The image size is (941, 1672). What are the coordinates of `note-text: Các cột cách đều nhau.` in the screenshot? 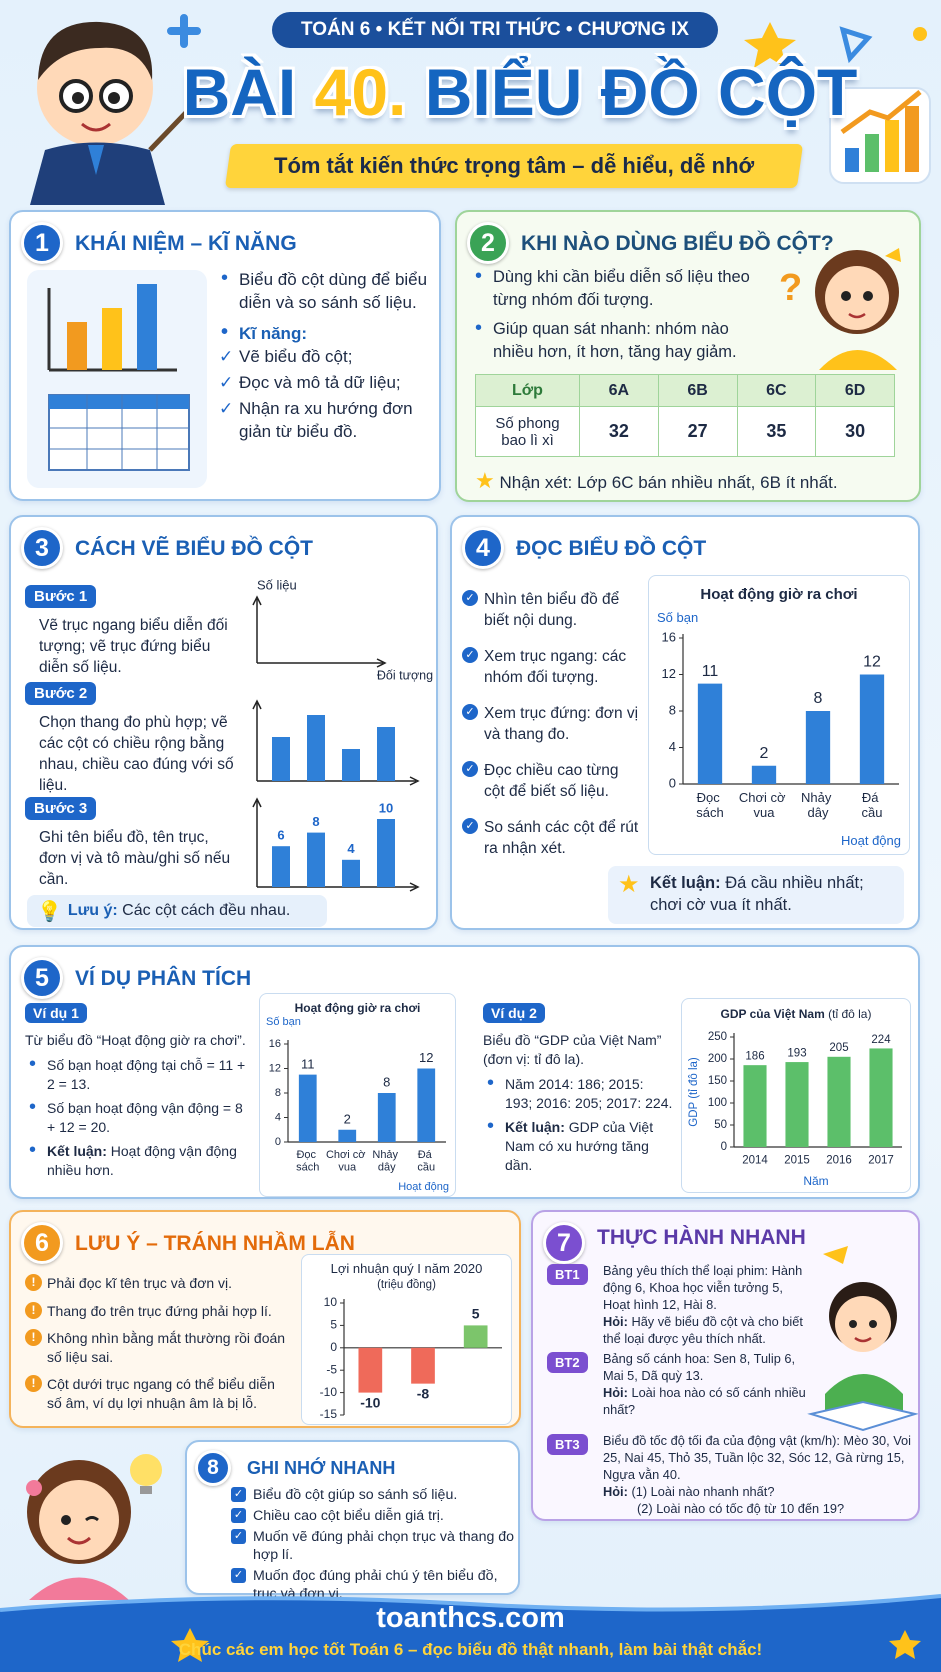 It's located at (206, 910).